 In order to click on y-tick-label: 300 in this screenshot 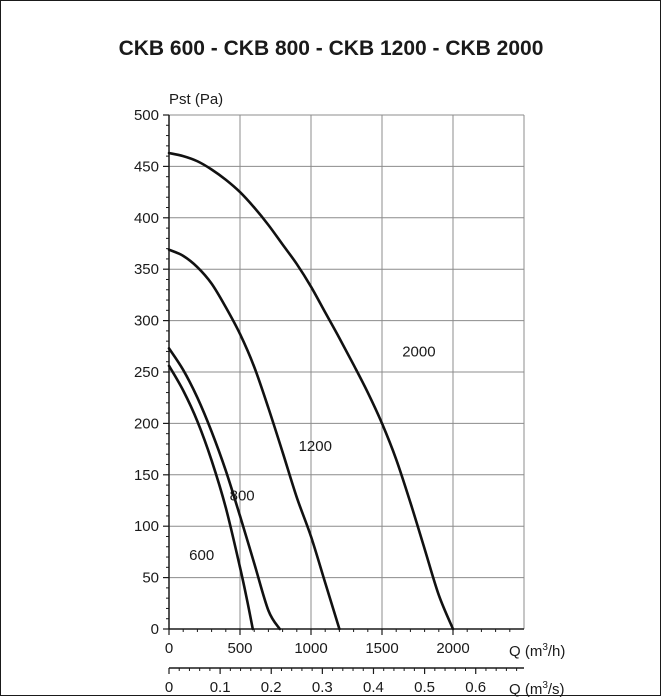, I will do `click(146, 321)`.